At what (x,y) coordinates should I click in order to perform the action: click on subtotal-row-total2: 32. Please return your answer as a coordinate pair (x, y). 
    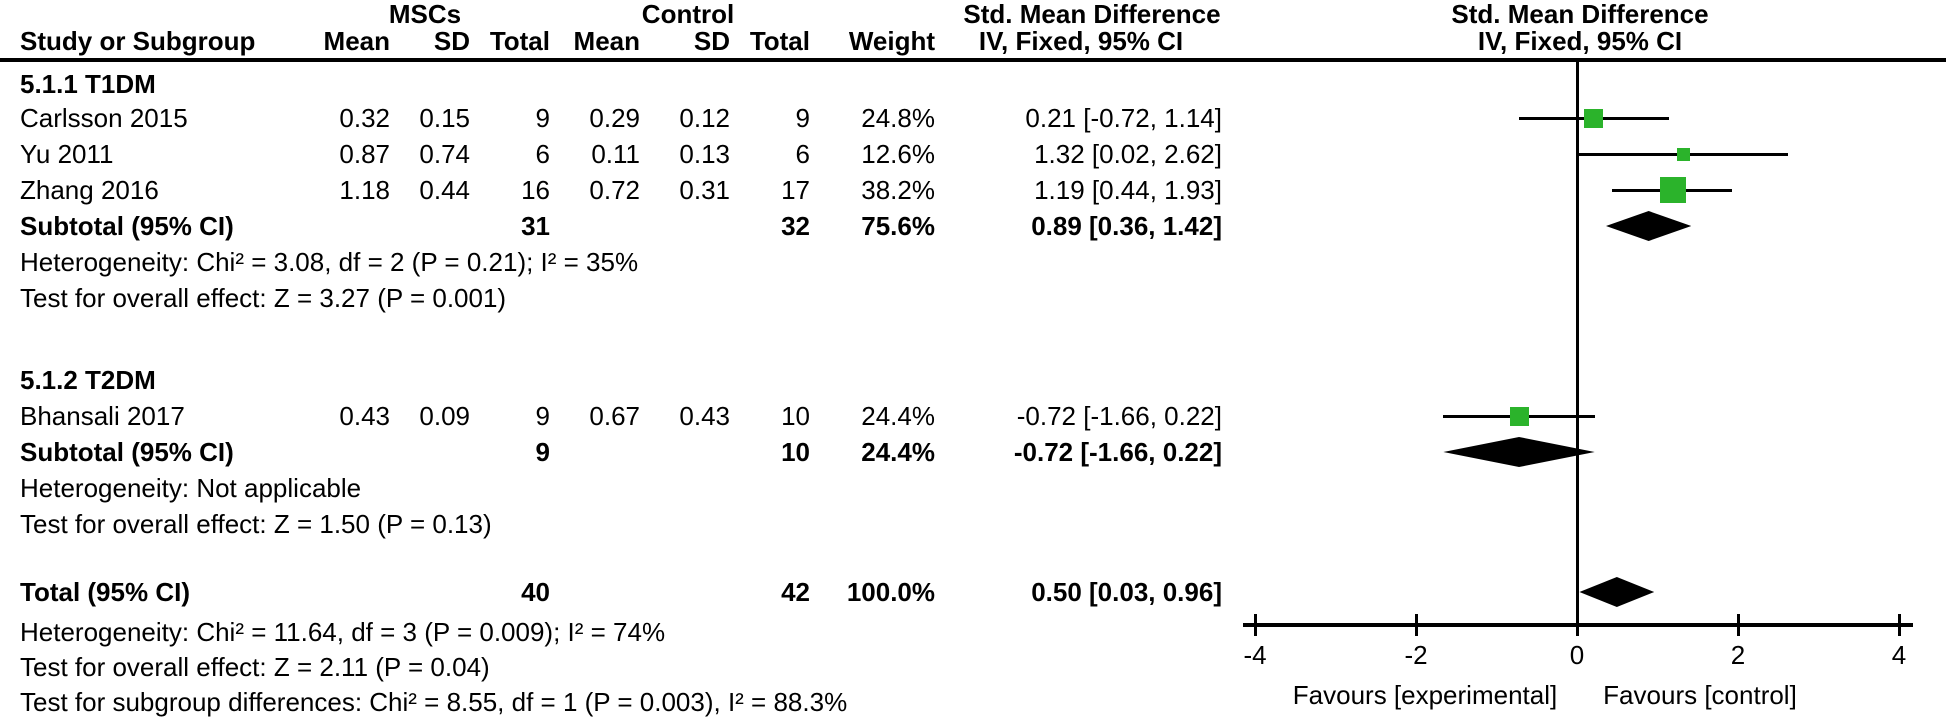
    Looking at the image, I should click on (795, 226).